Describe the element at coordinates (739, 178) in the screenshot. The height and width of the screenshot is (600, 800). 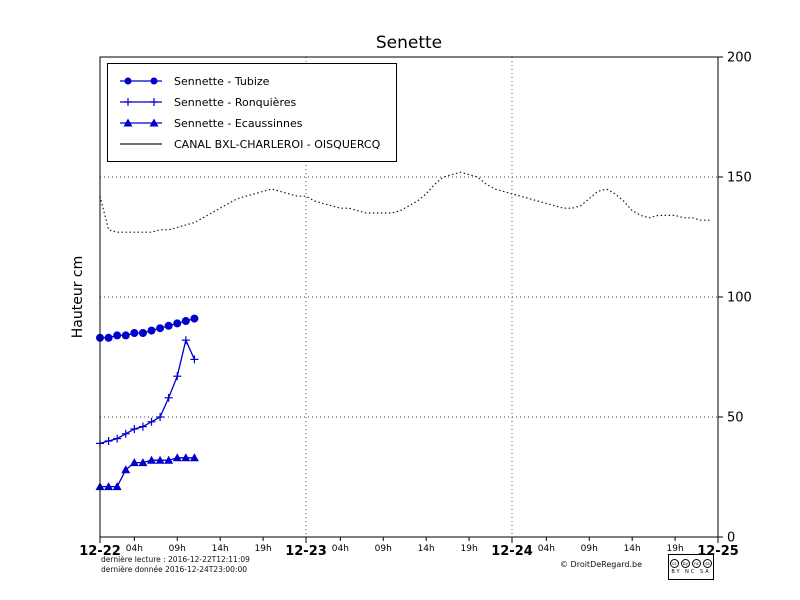
I see `y-tick-label: 150` at that location.